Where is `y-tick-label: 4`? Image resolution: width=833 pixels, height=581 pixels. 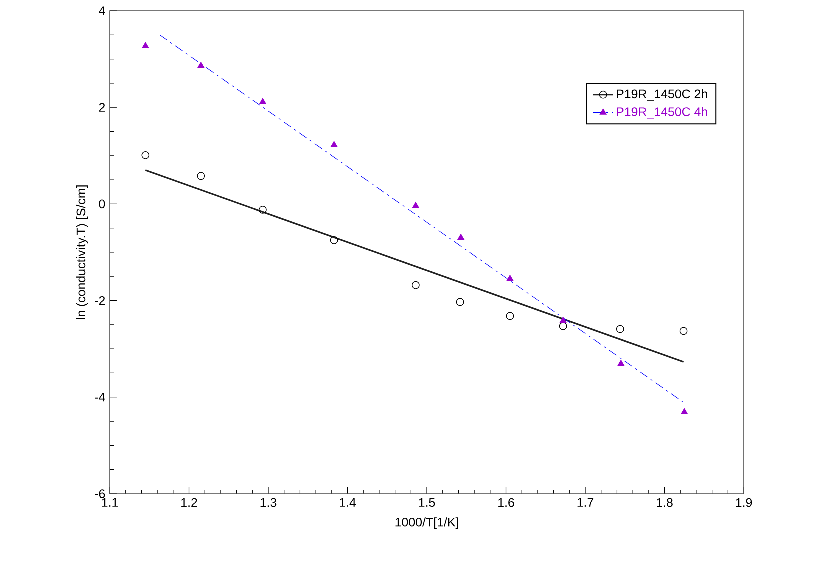 y-tick-label: 4 is located at coordinates (102, 11).